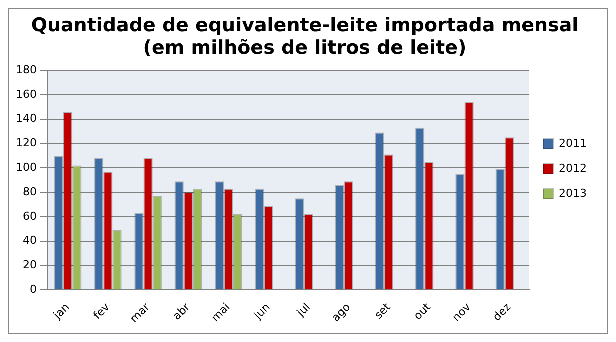 This screenshot has width=616, height=342. What do you see at coordinates (573, 193) in the screenshot?
I see `legend-label: 2013` at bounding box center [573, 193].